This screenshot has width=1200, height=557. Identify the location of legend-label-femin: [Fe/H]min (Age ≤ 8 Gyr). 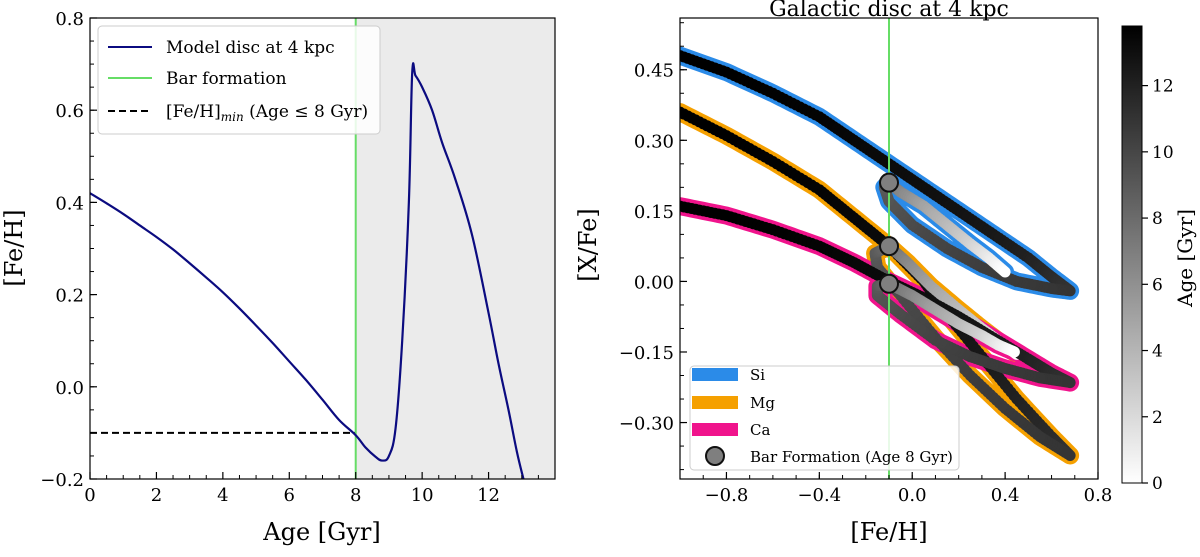
(267, 113).